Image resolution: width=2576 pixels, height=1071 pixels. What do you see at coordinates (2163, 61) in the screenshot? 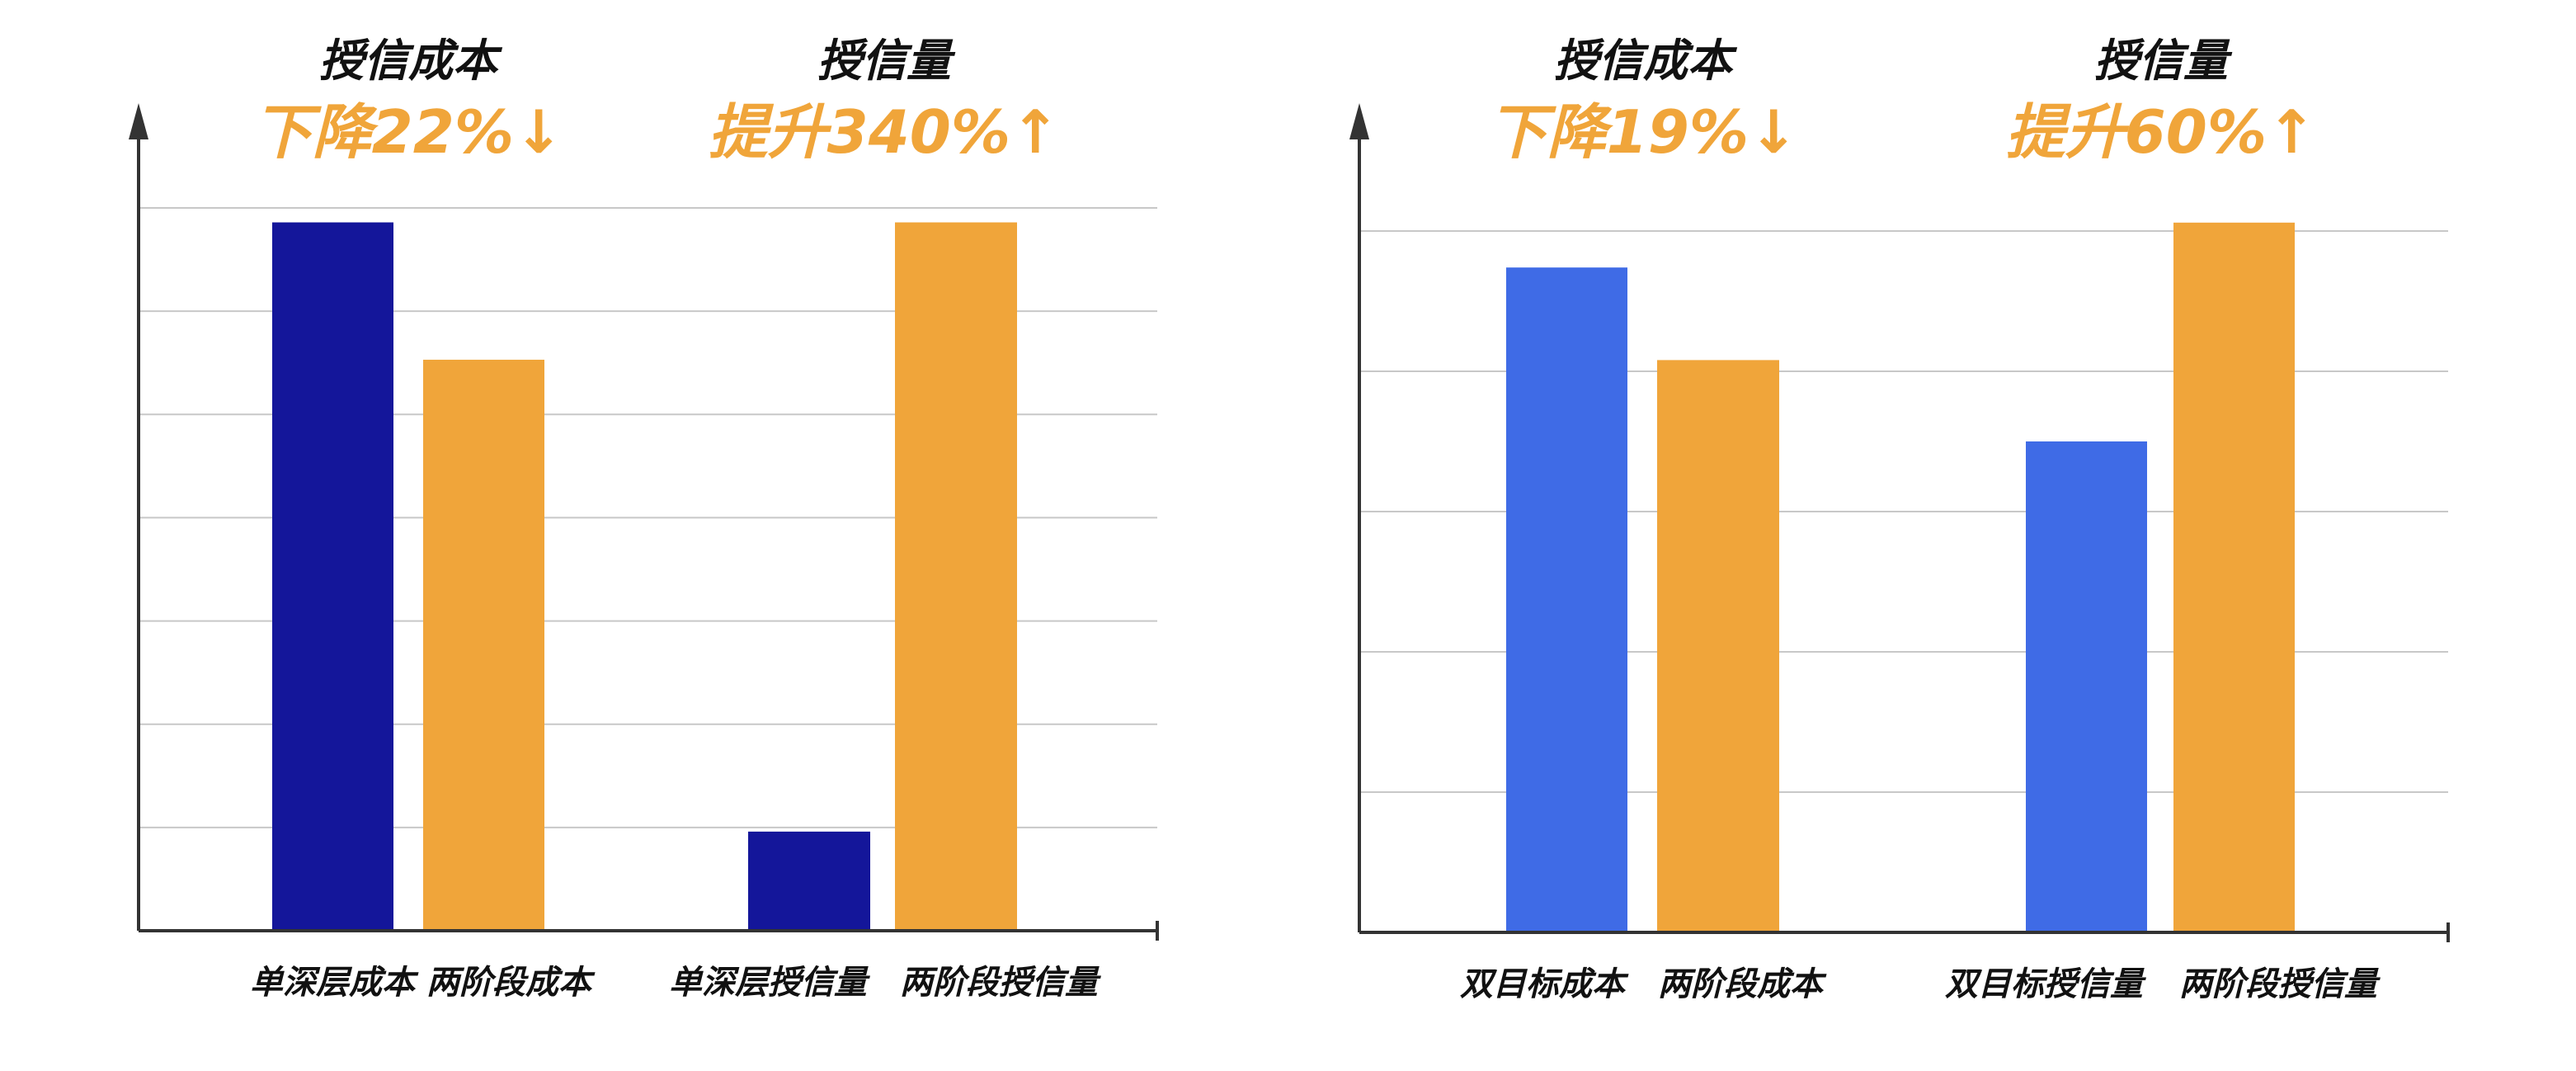
I see `metric-title-volume-right: 授信量` at bounding box center [2163, 61].